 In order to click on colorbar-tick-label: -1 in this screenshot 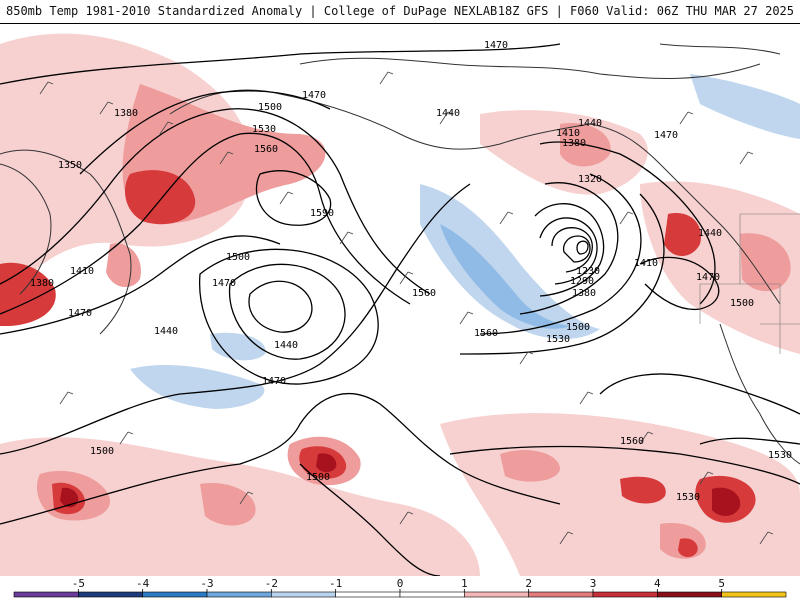, I will do `click(335, 583)`.